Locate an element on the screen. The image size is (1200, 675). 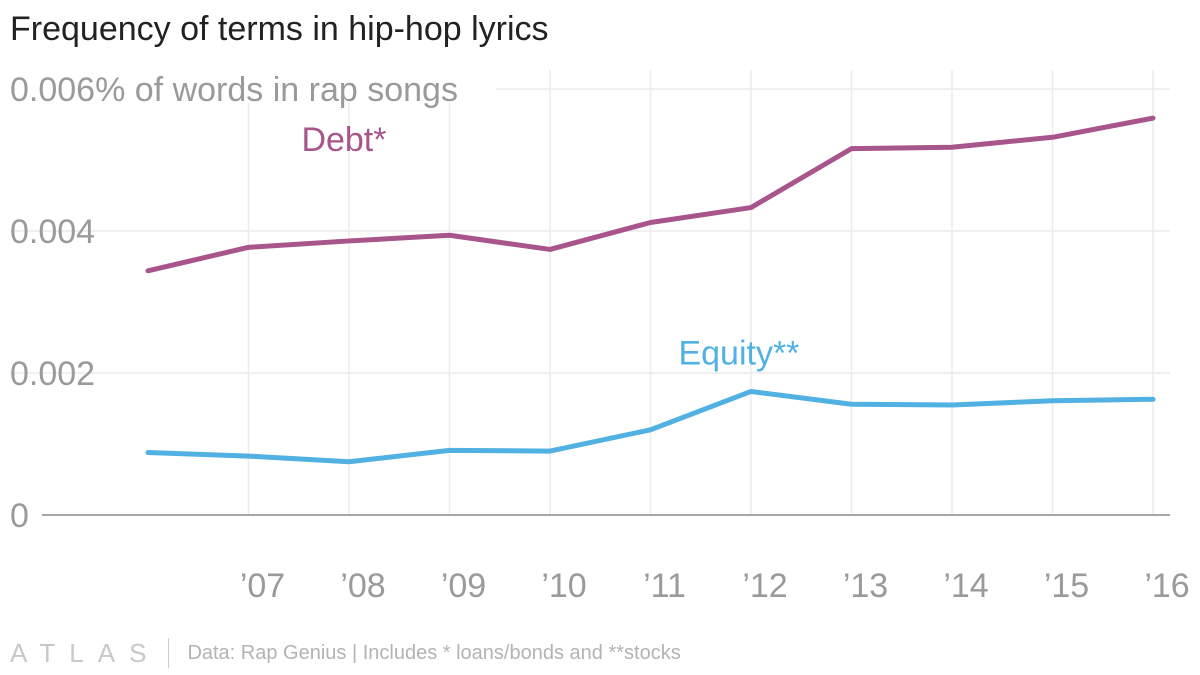
y-unit-label-backing is located at coordinates (252, 83).